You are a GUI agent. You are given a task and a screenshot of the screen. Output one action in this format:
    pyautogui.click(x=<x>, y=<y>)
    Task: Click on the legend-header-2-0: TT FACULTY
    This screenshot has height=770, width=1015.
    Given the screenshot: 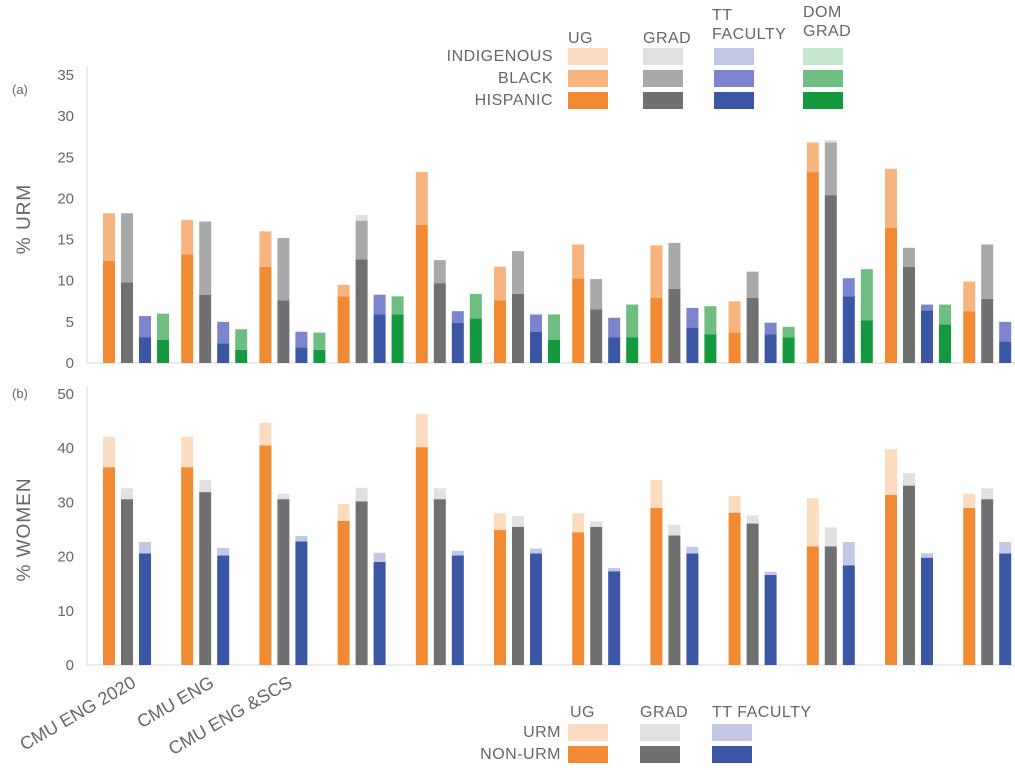 What is the action you would take?
    pyautogui.click(x=762, y=712)
    